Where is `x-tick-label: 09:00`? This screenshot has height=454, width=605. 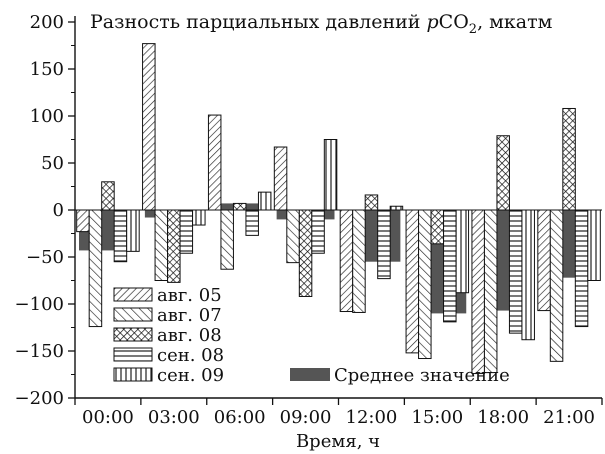
x-tick-label: 09:00 is located at coordinates (306, 417).